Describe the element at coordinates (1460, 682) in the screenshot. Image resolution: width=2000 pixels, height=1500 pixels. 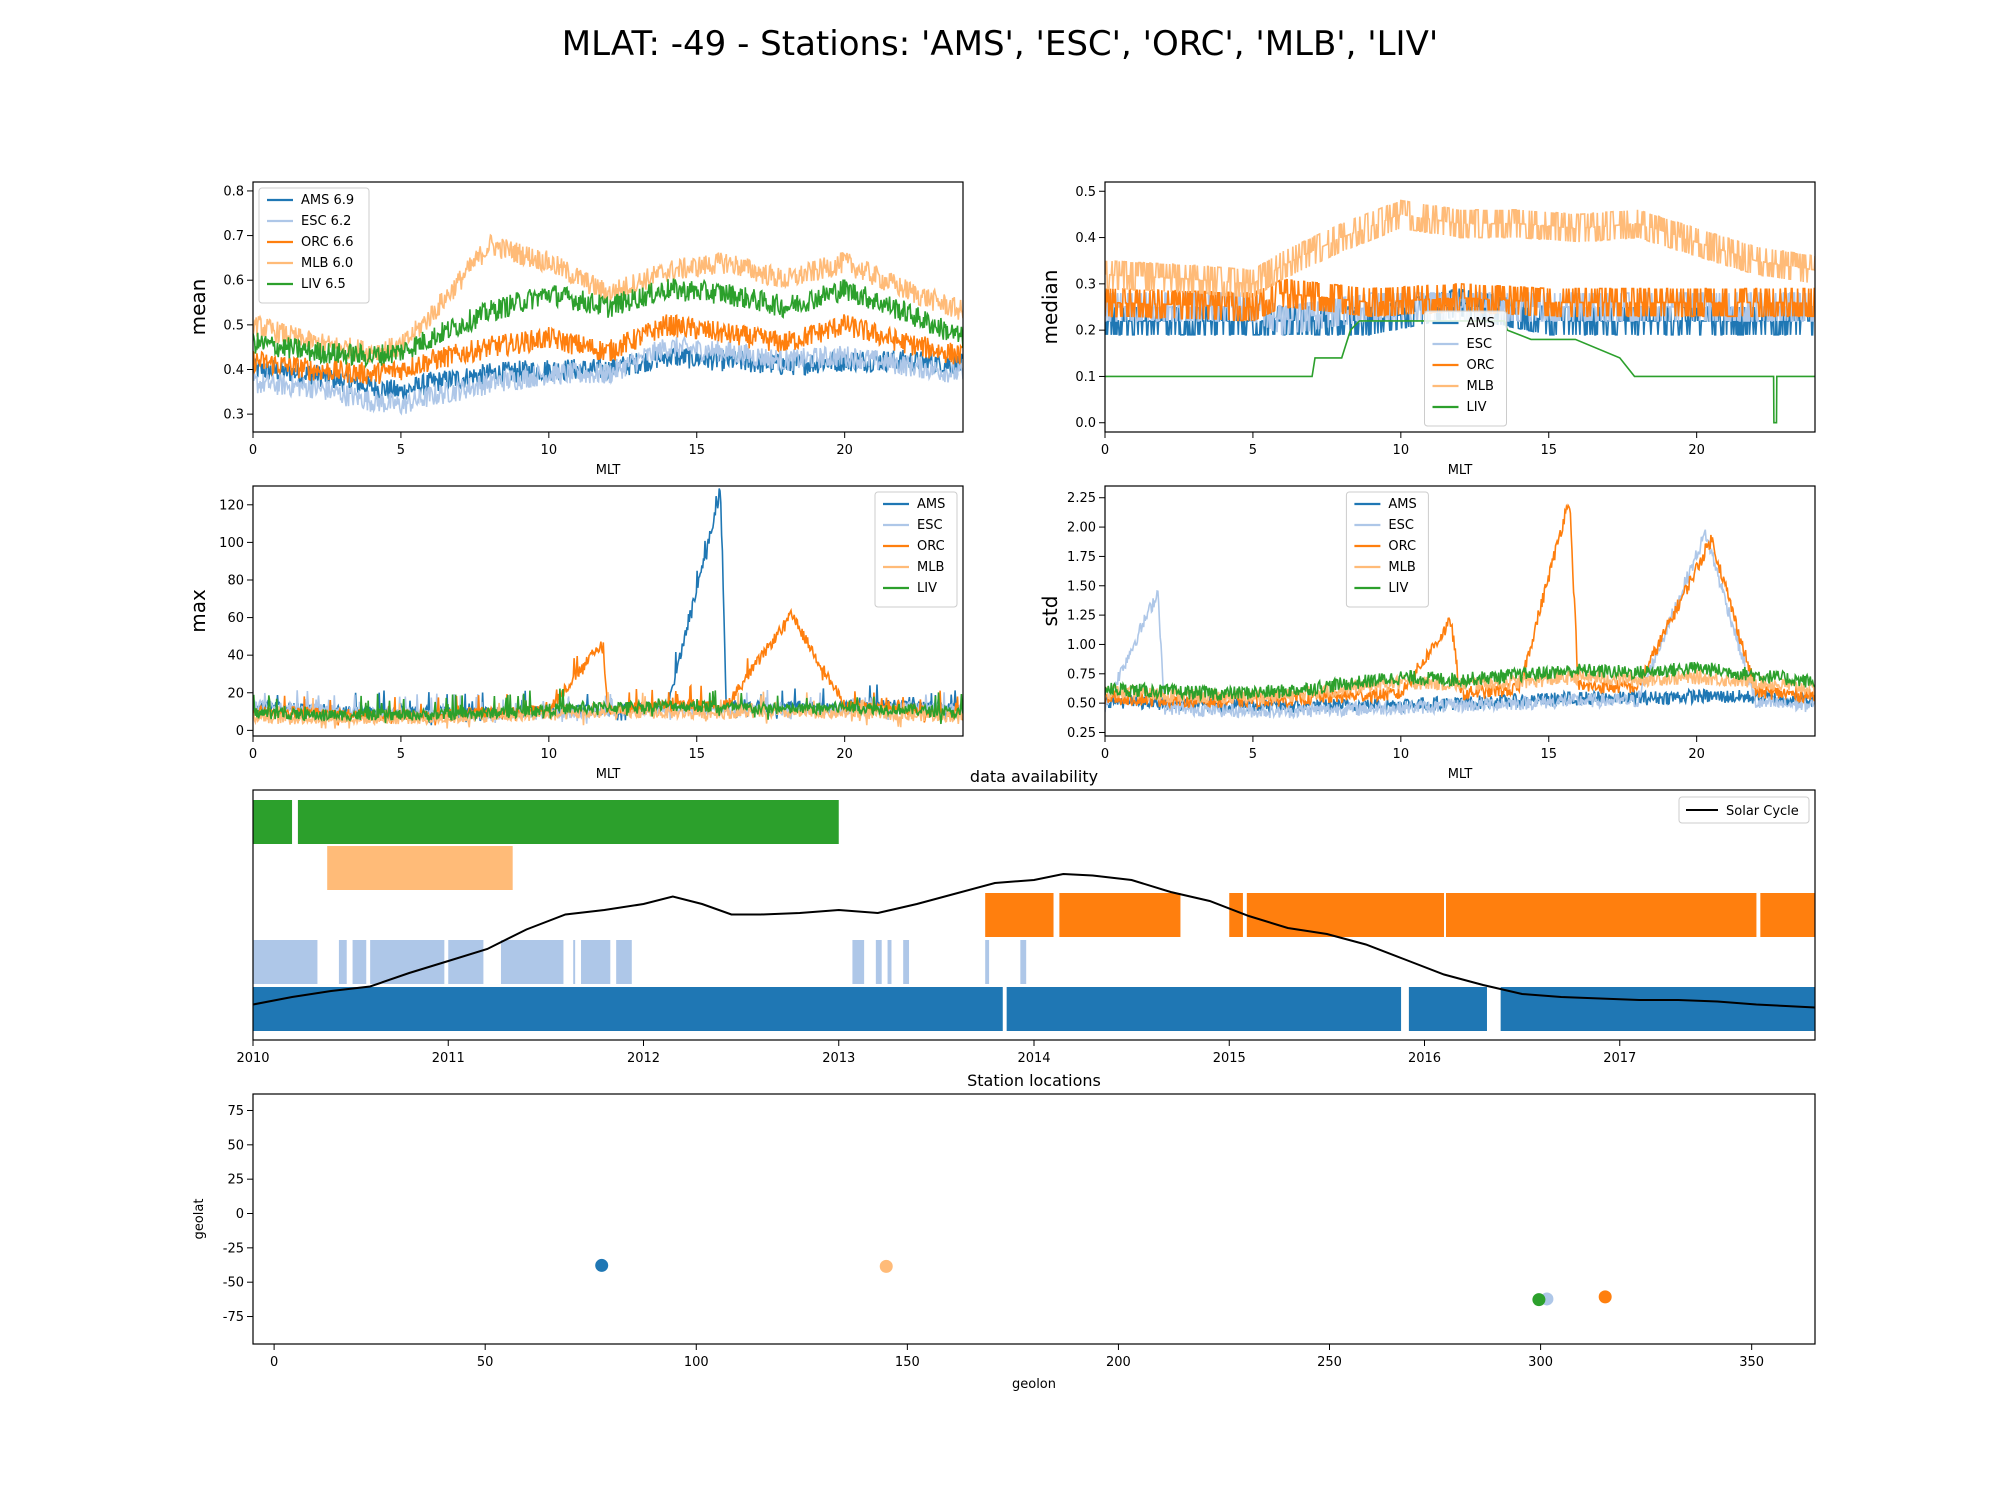
I see `std-series-liv` at that location.